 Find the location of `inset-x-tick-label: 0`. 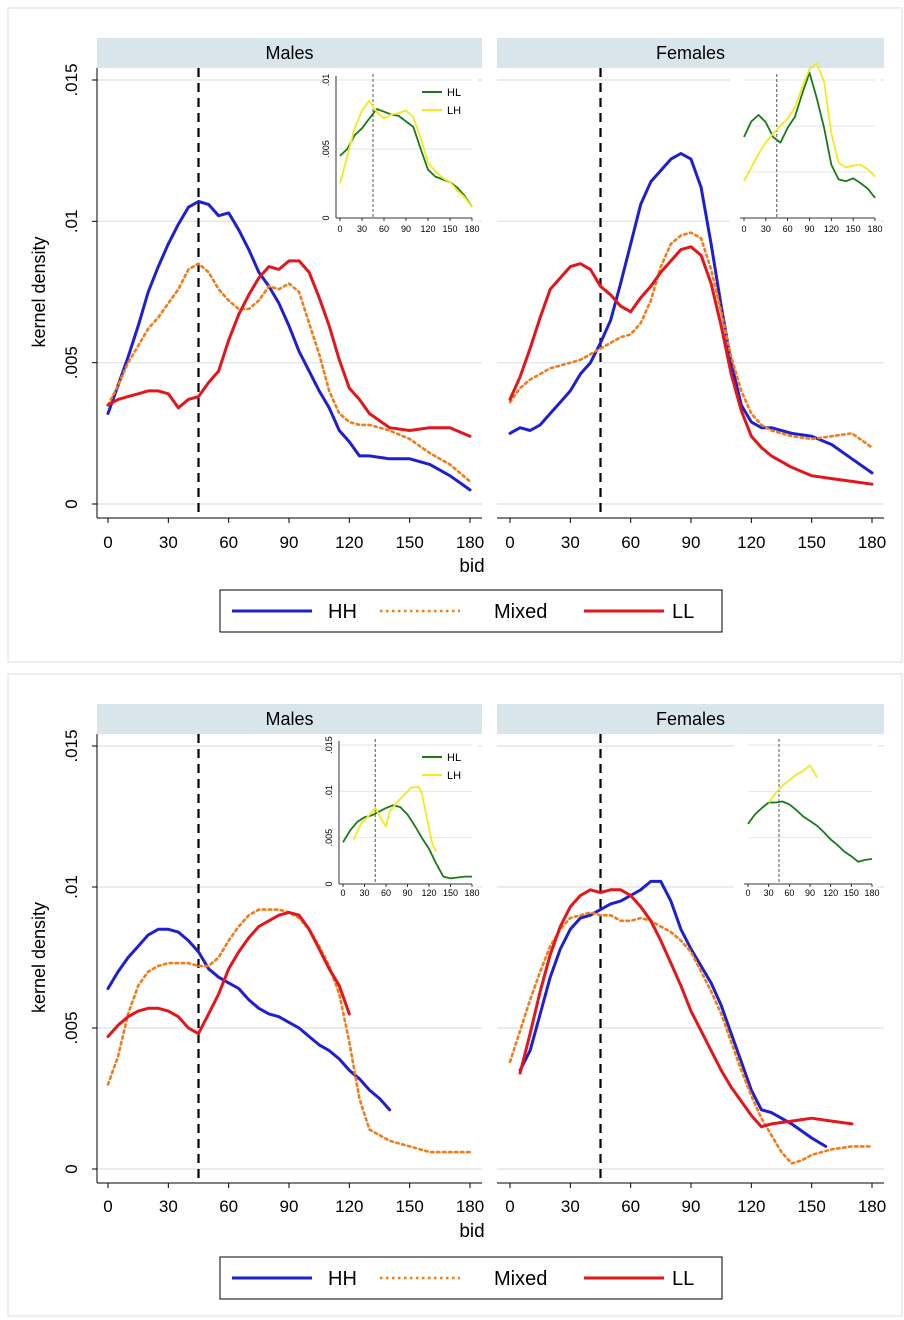

inset-x-tick-label: 0 is located at coordinates (342, 893).